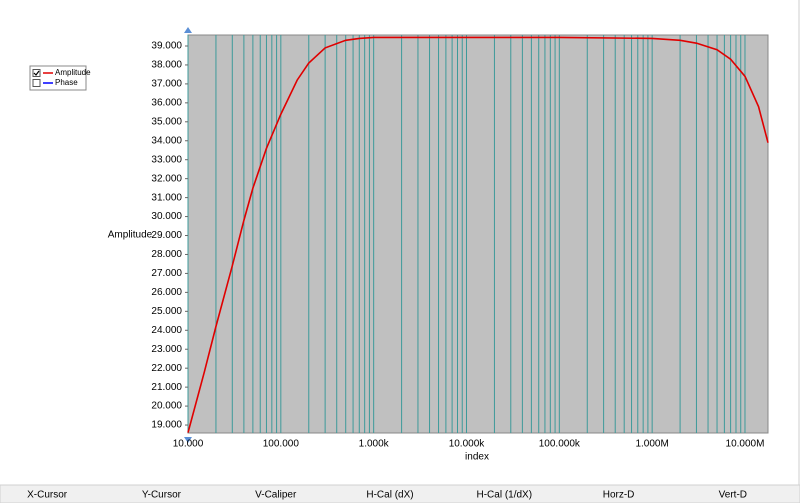  Describe the element at coordinates (166, 368) in the screenshot. I see `y-tick-label: 22.000` at that location.